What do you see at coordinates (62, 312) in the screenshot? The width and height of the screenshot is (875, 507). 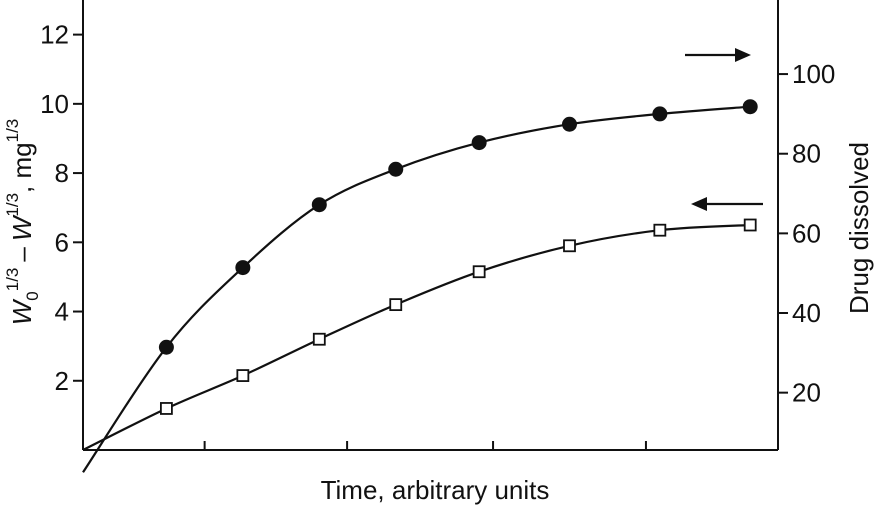 I see `left-tick-label: 4` at bounding box center [62, 312].